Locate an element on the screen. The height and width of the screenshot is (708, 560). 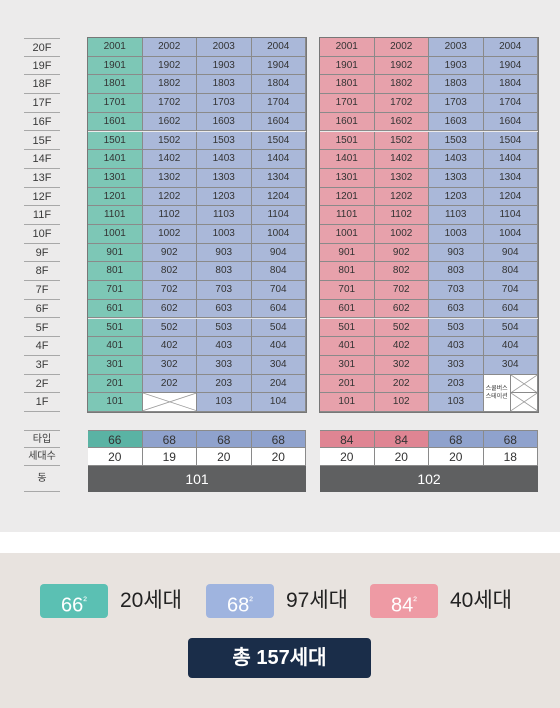
unit-cell: 1001 is located at coordinates (347, 234).